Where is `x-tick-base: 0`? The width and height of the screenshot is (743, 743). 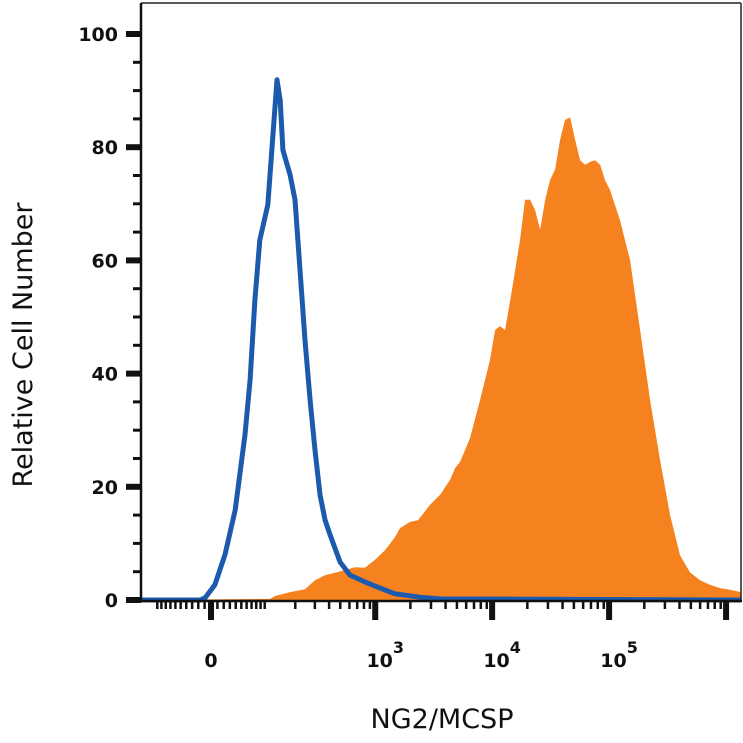
x-tick-base: 0 is located at coordinates (210, 661).